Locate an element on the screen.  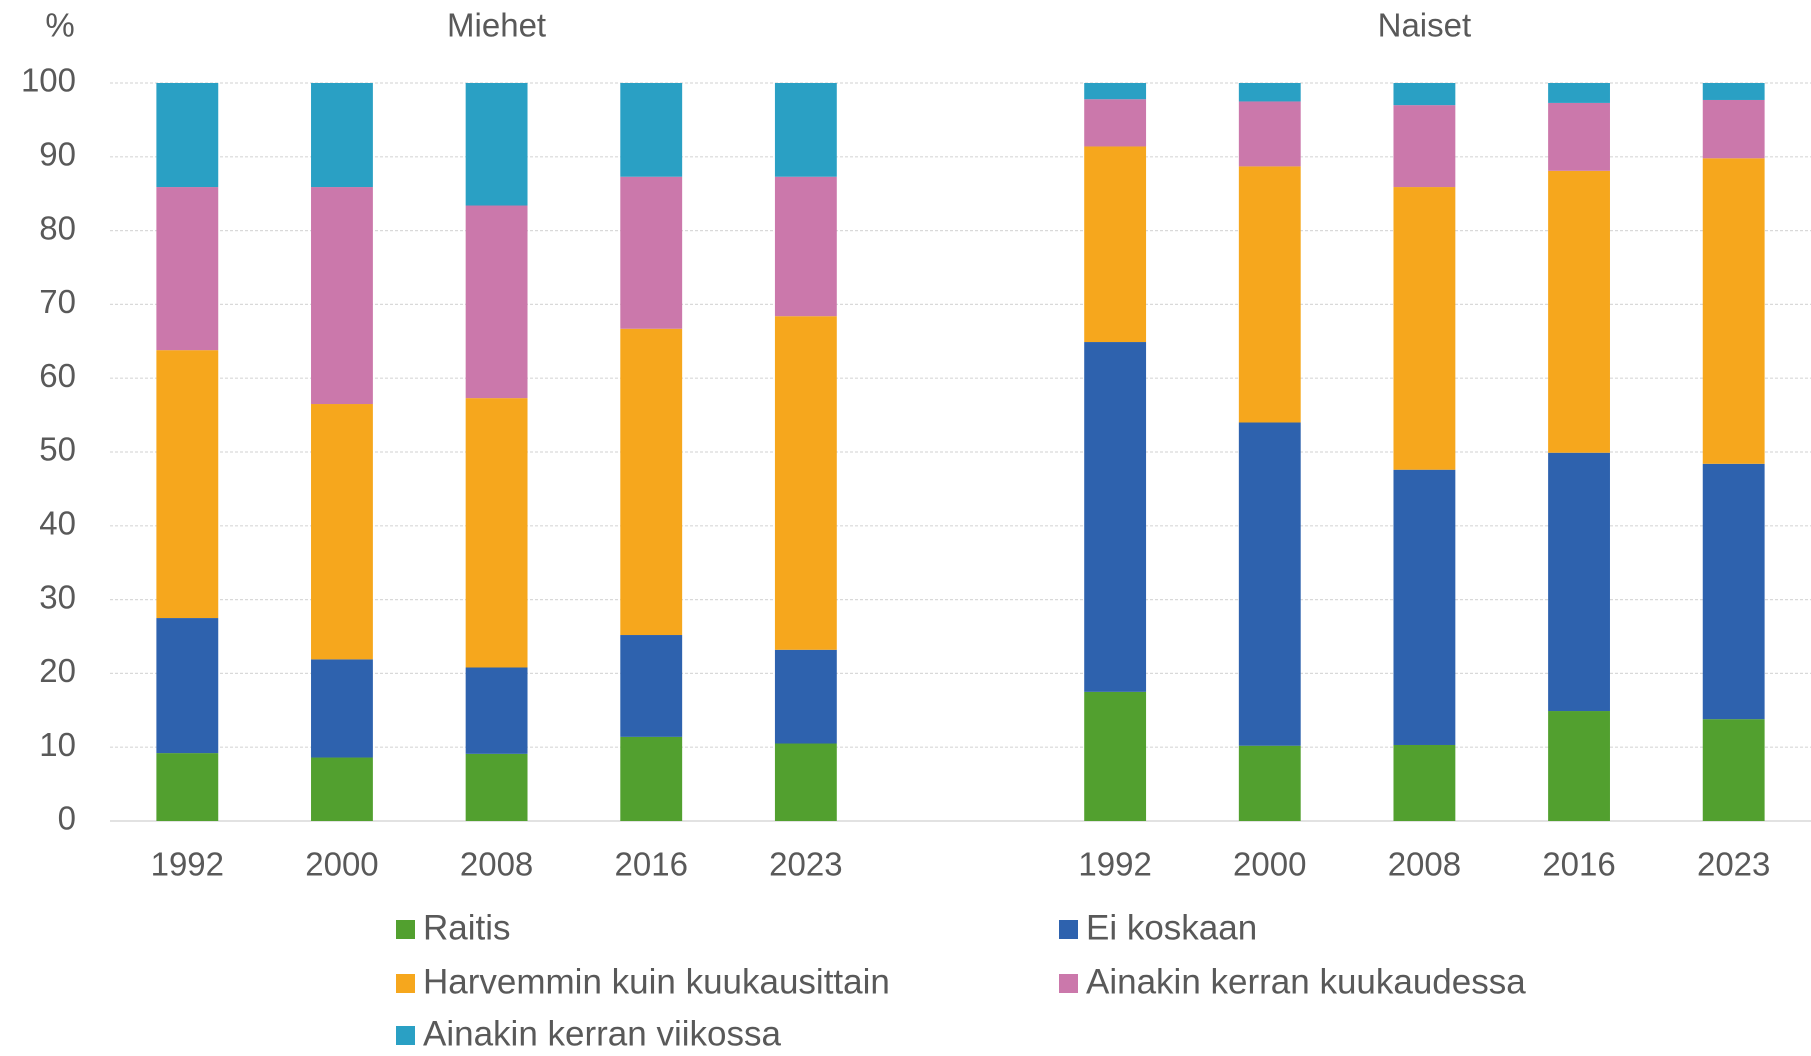
legend-label: Harvemmin kuin kuukausittain is located at coordinates (656, 981).